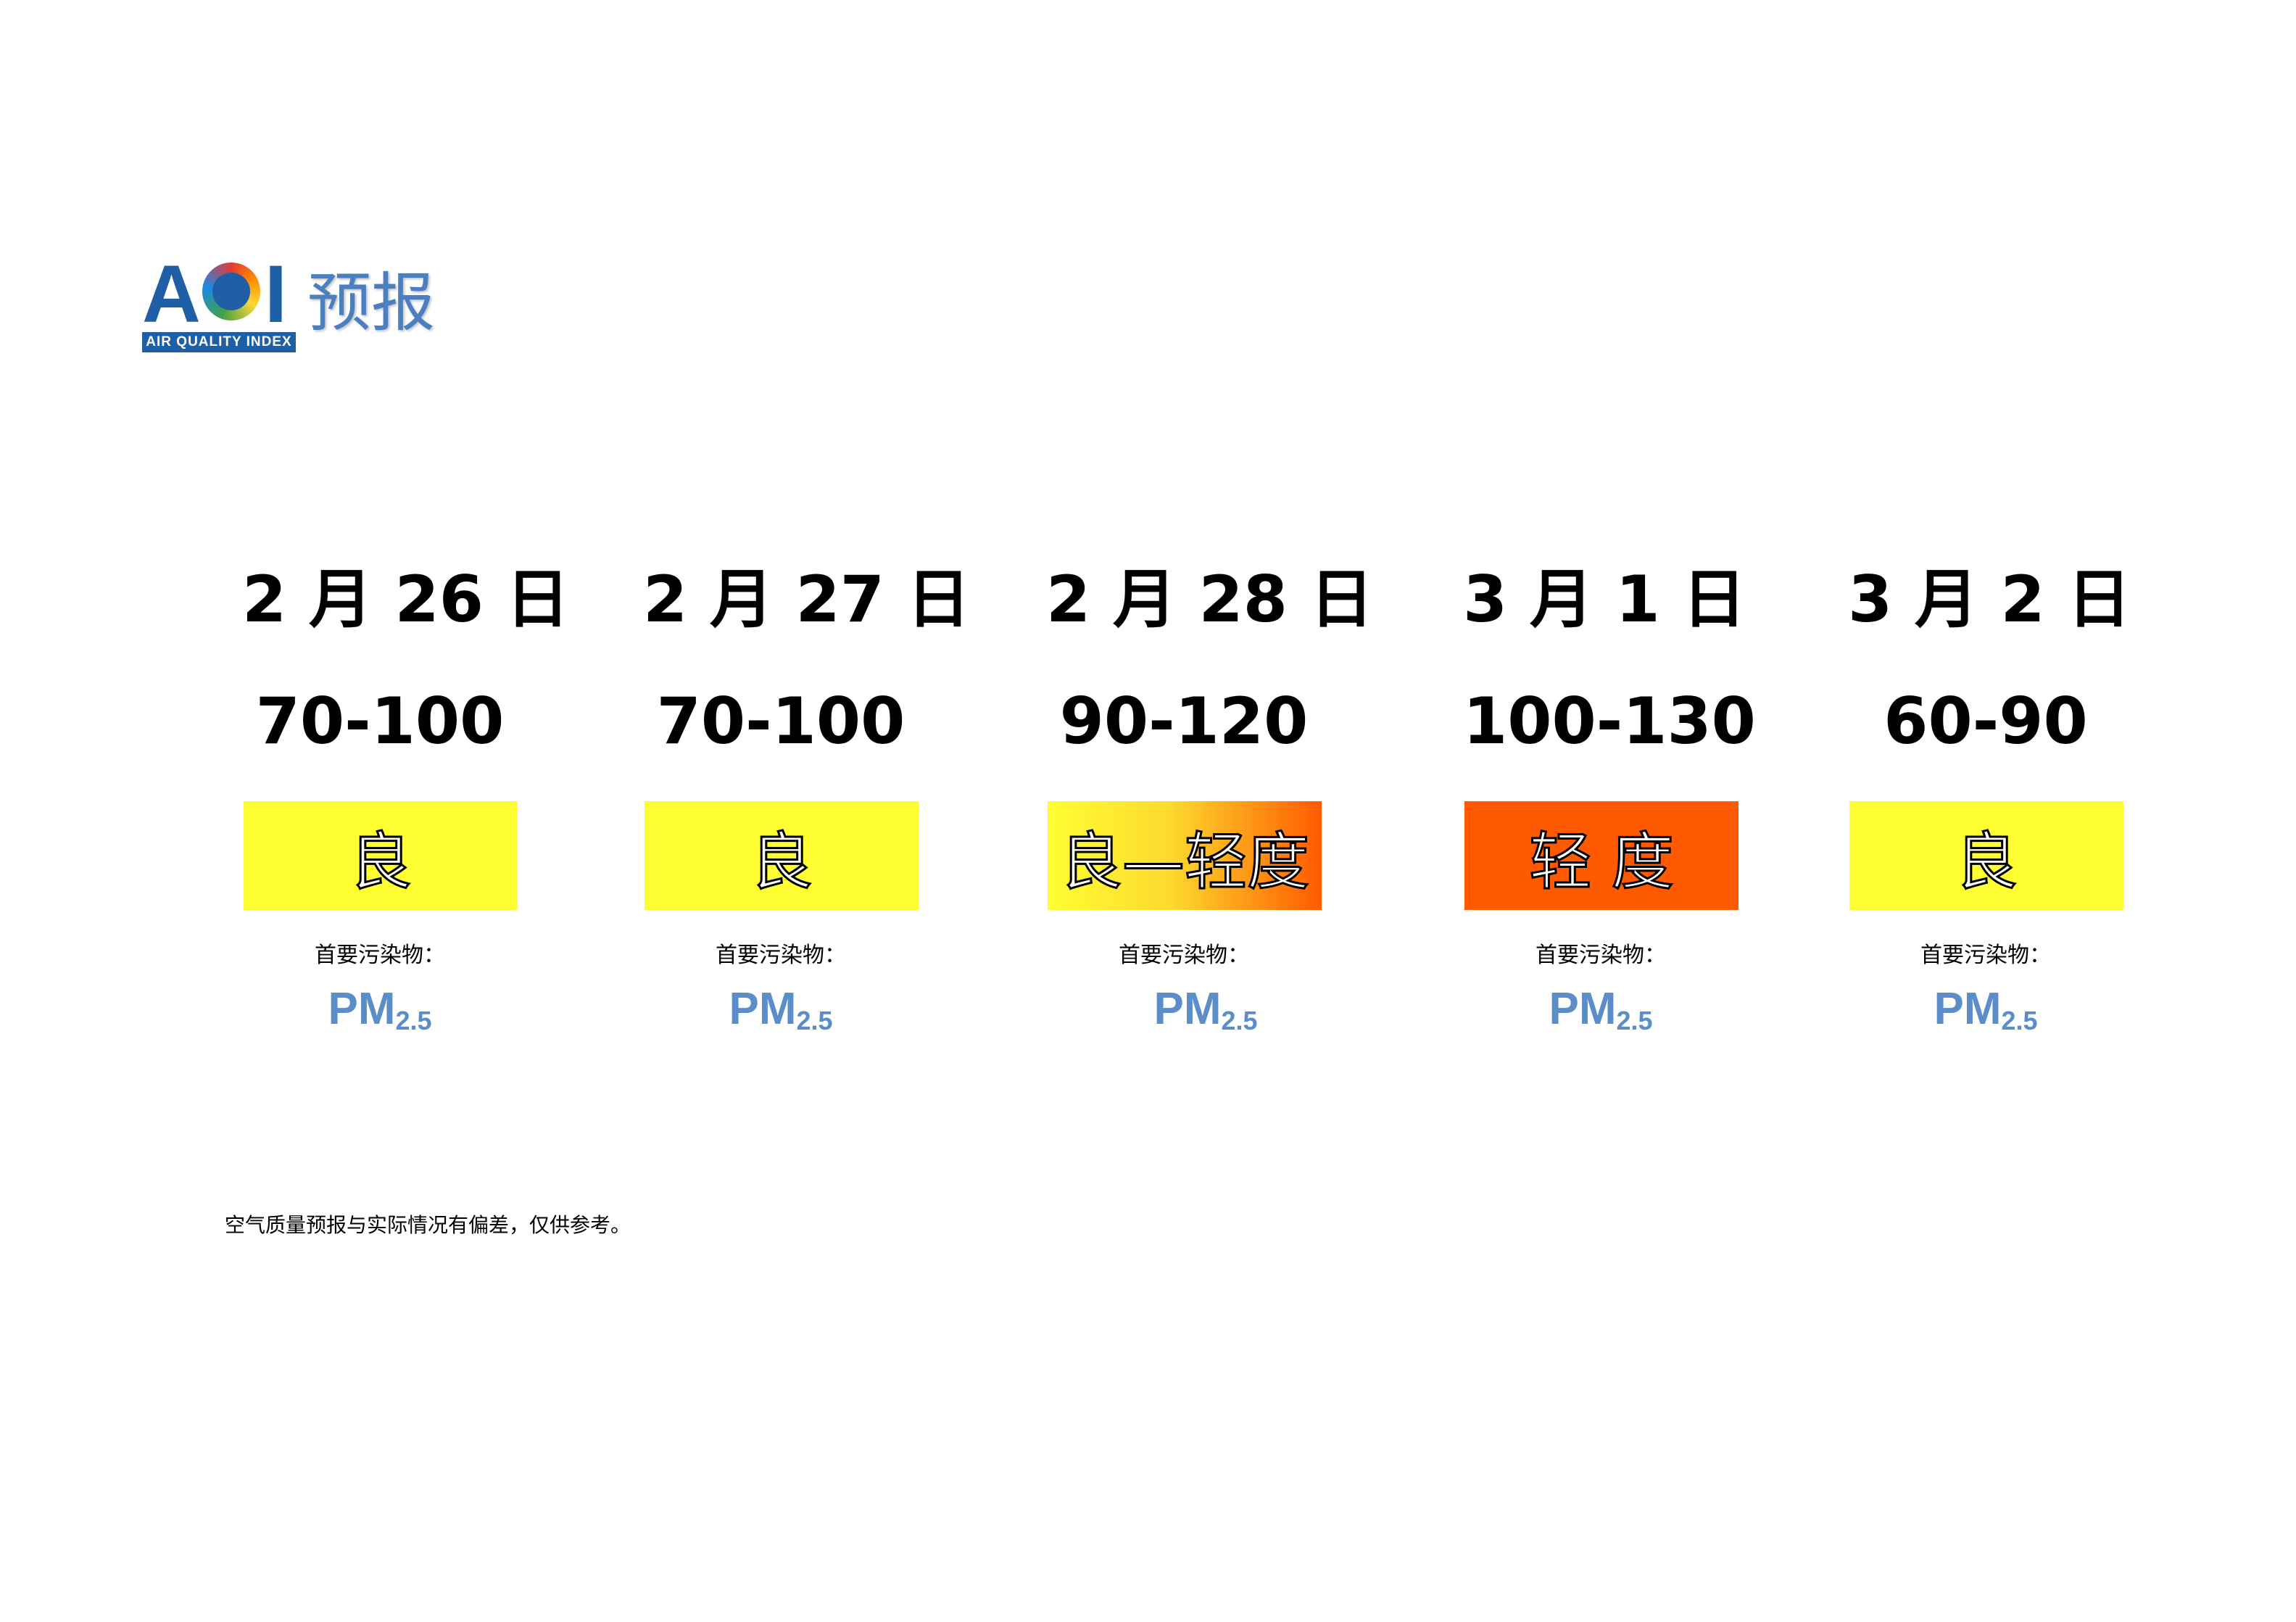  I want to click on forecast-day-5: 3 月 2 日 60-90 良 首要污染物： PM2.5, so click(1989, 805).